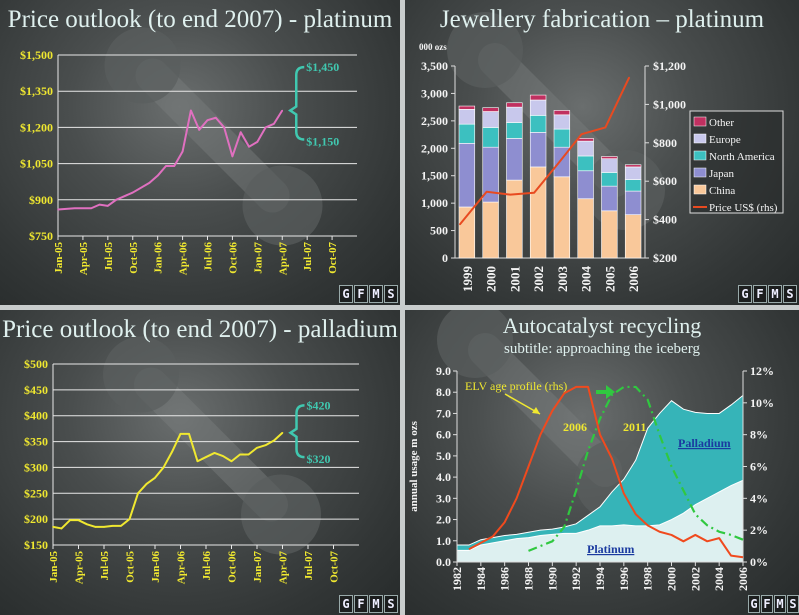 The height and width of the screenshot is (615, 799). What do you see at coordinates (105, 566) in the screenshot?
I see `x-tick-label: Jul-05` at bounding box center [105, 566].